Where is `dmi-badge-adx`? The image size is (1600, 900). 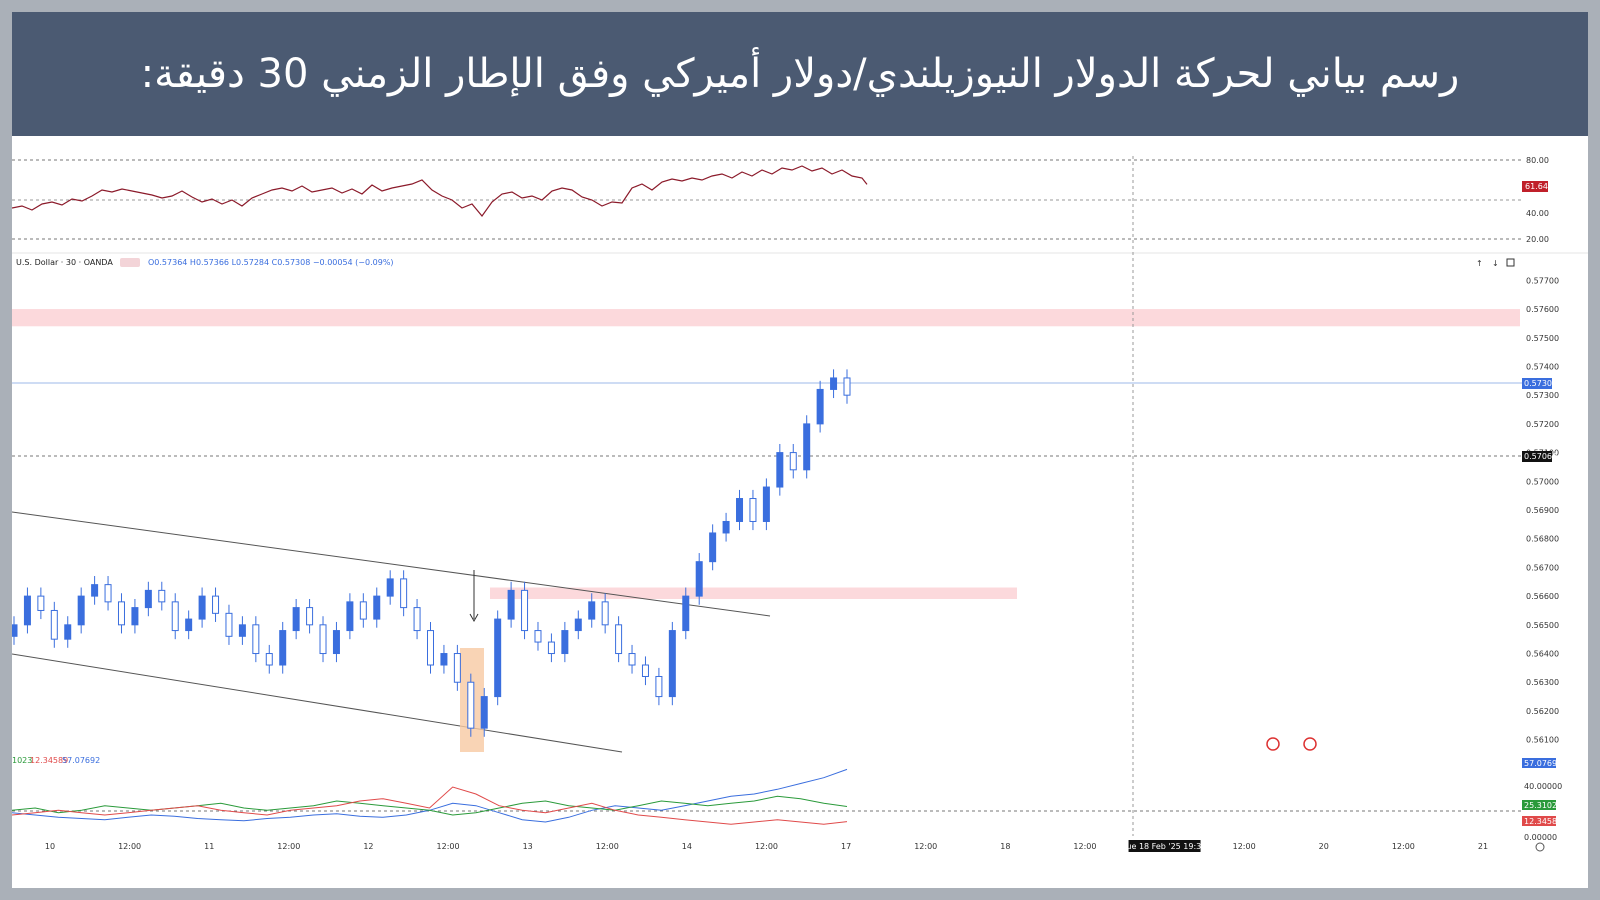 dmi-badge-adx is located at coordinates (1539, 763).